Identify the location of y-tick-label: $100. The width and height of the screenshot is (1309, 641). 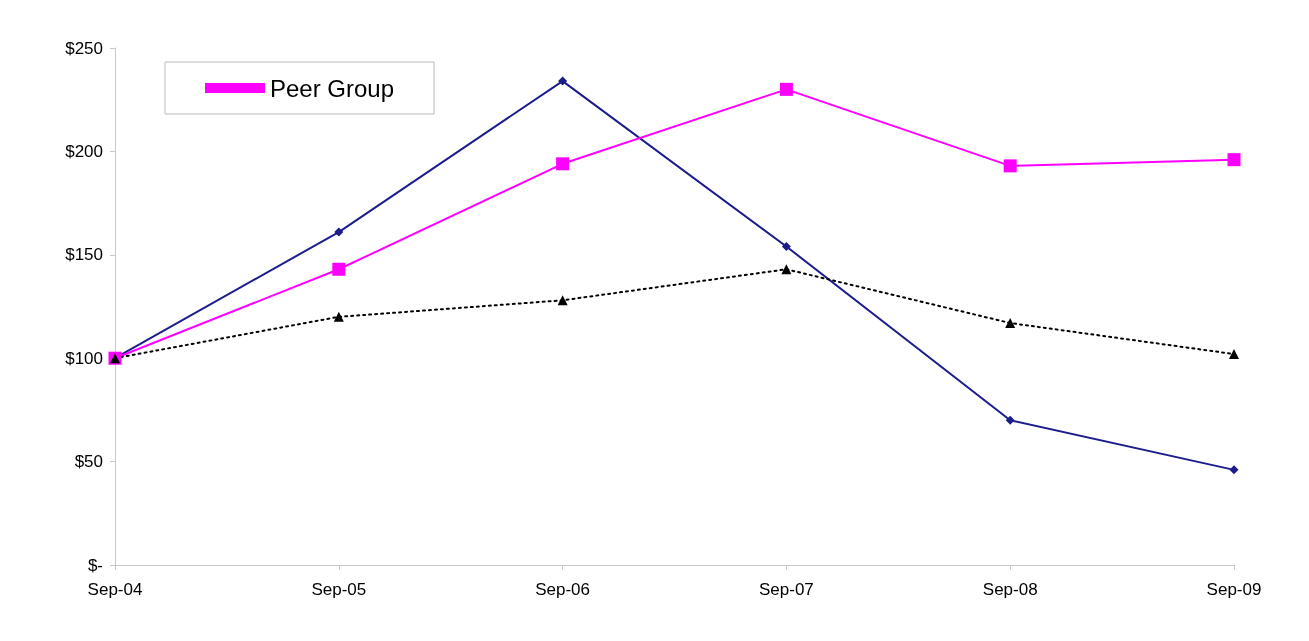
(84, 358).